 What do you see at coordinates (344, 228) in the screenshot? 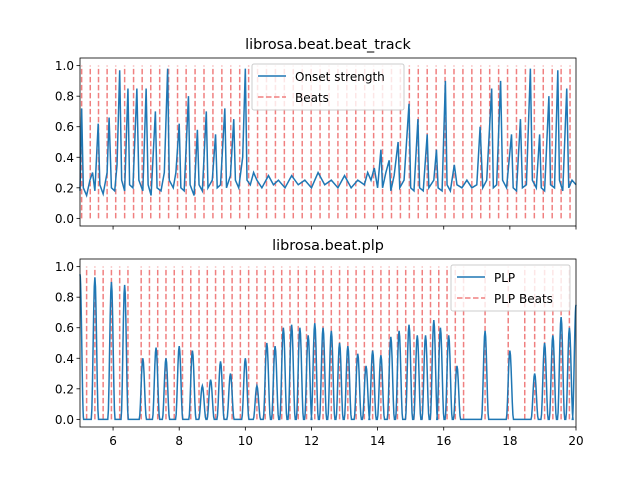
I see `beat-track-xticks` at bounding box center [344, 228].